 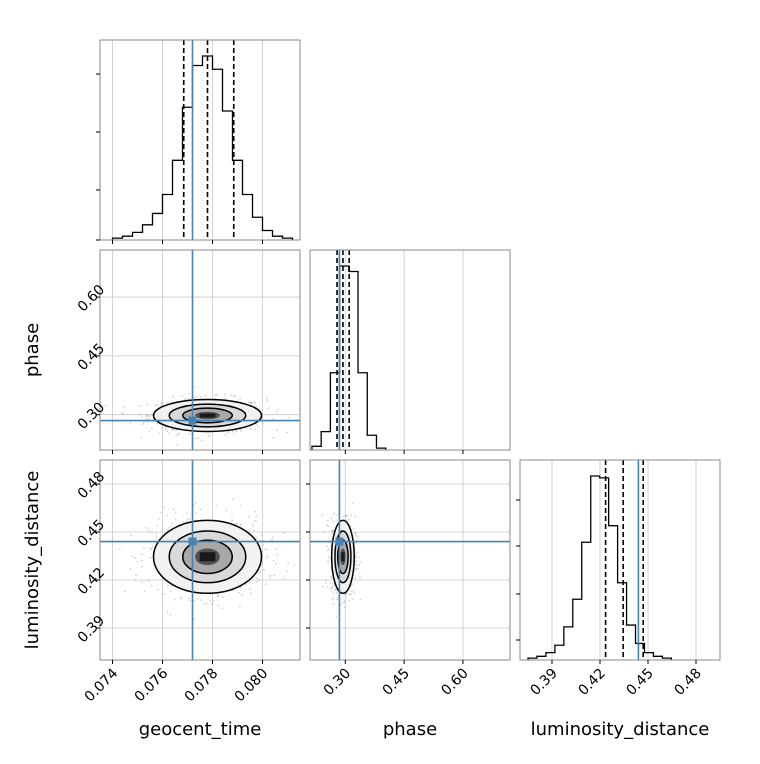 I want to click on histogram-geocent_time, so click(x=202, y=147).